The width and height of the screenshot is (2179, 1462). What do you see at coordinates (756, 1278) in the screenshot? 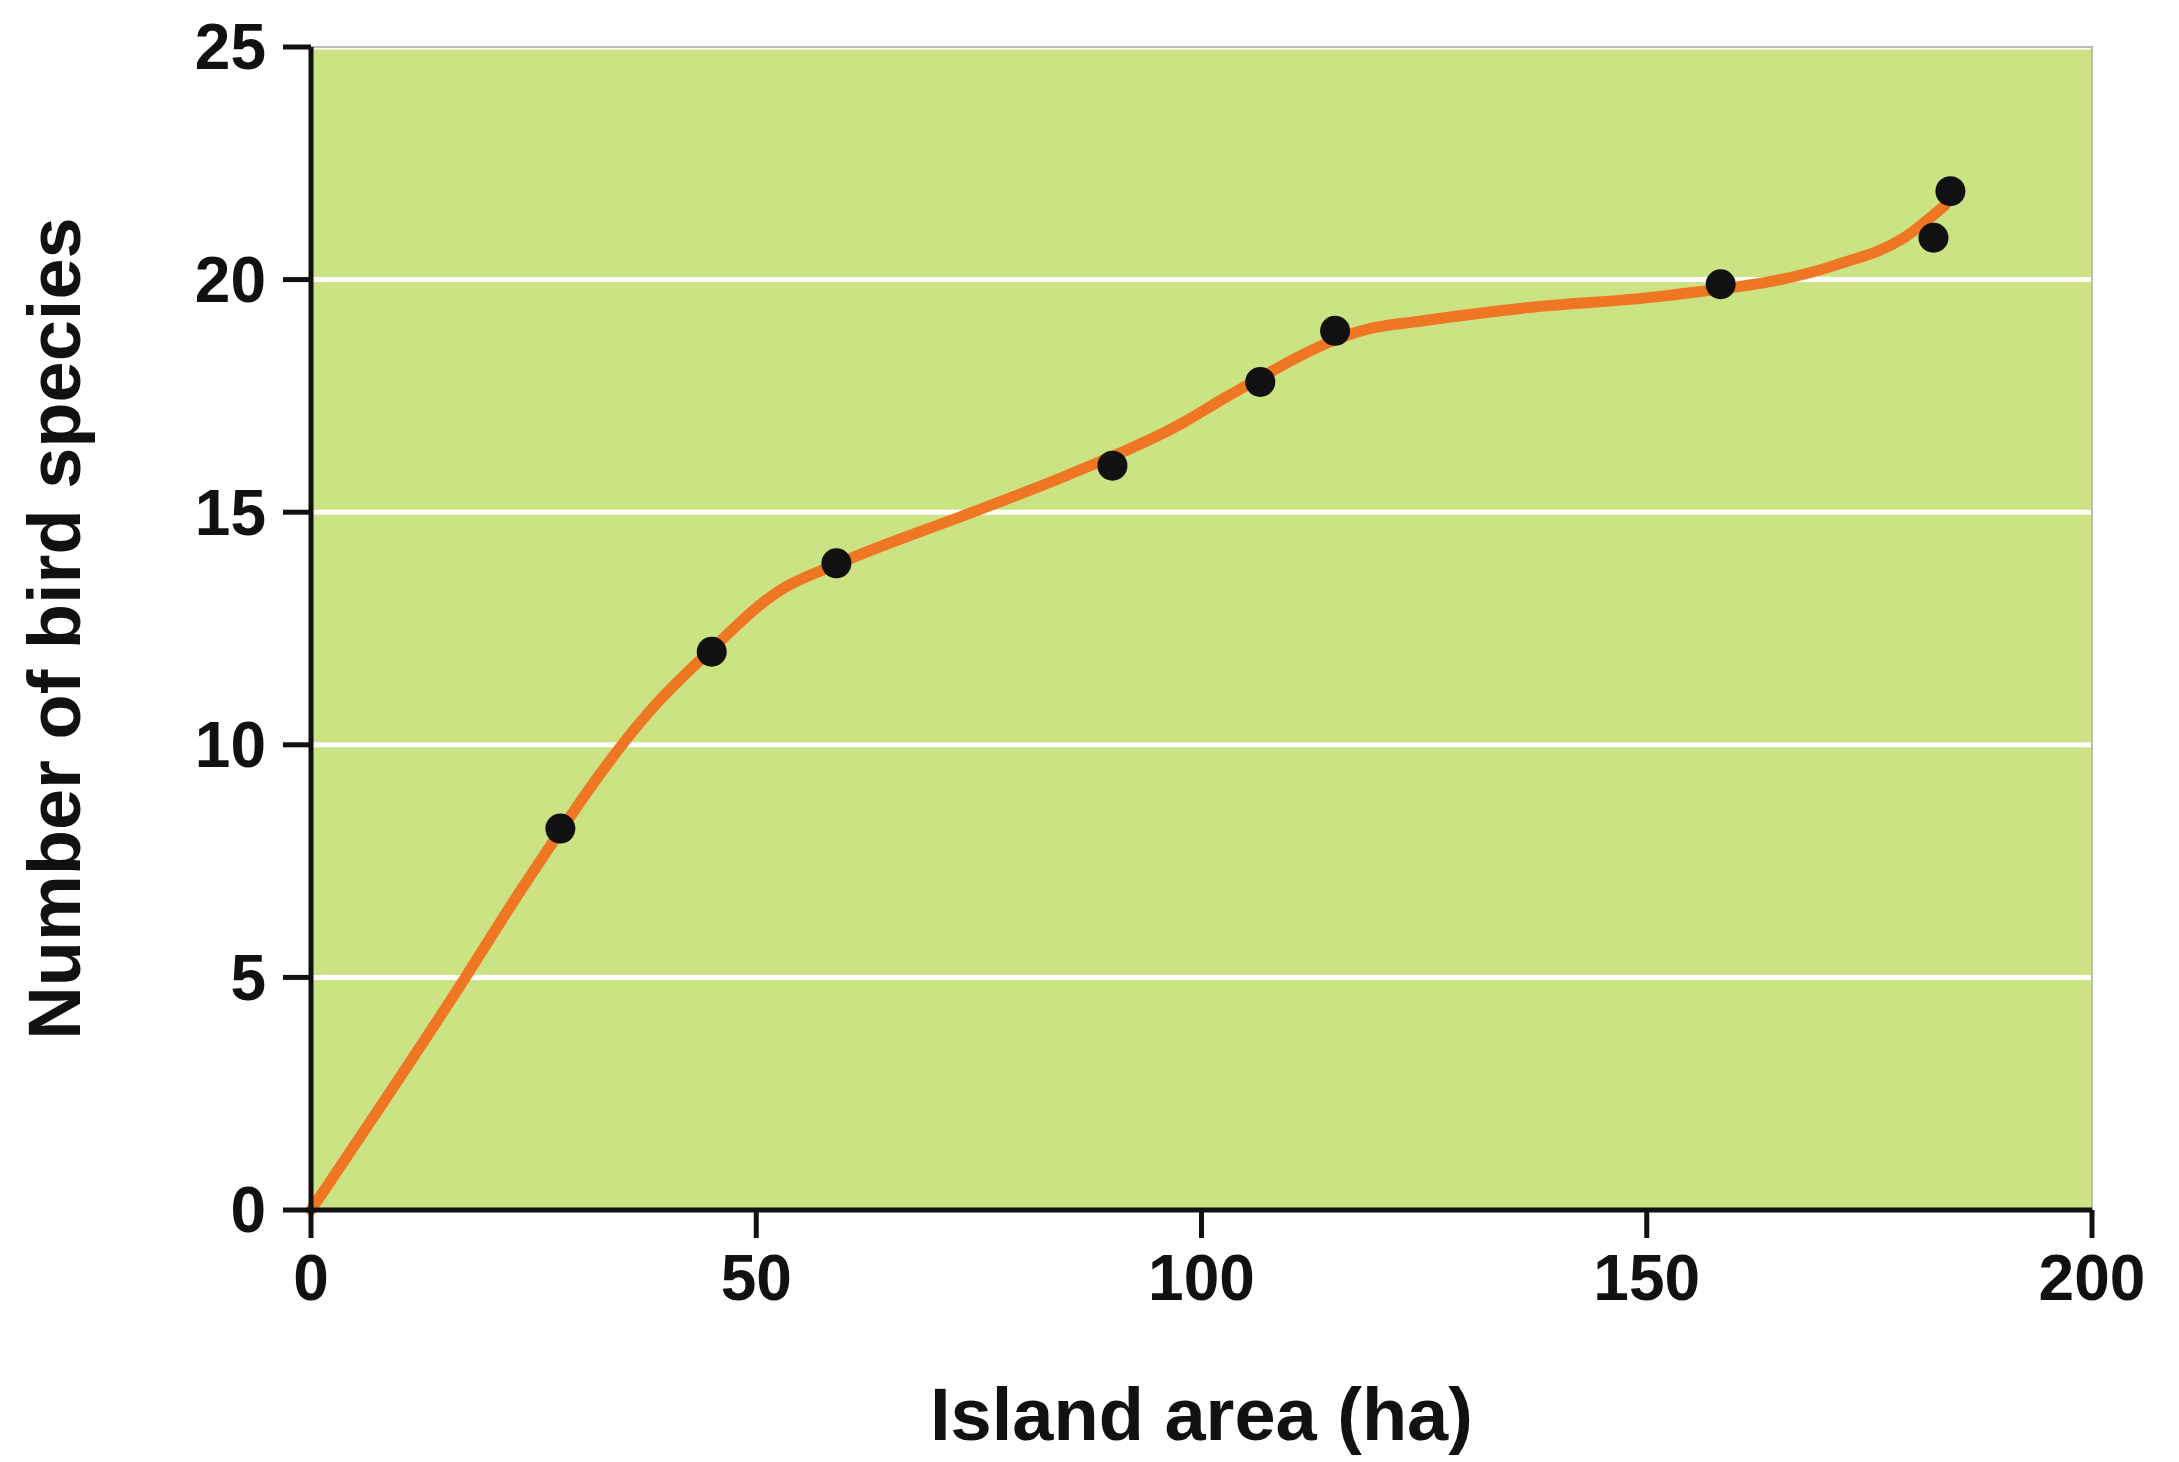
I see `x-tick-label: 50` at bounding box center [756, 1278].